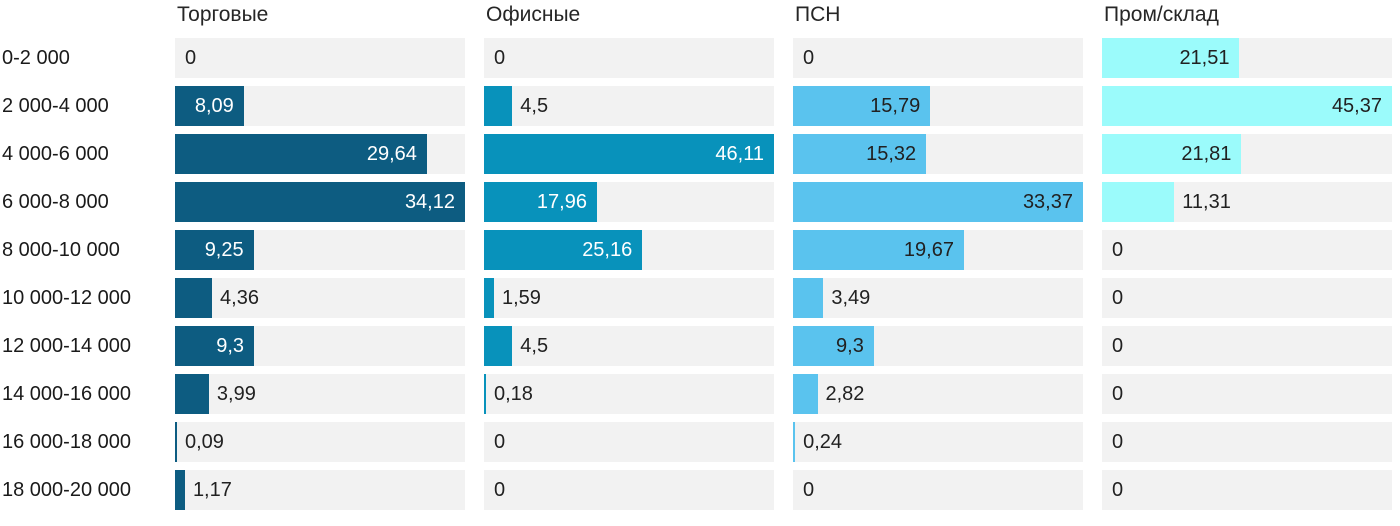 The image size is (1400, 526). I want to click on bar-cell: 9,25, so click(320, 250).